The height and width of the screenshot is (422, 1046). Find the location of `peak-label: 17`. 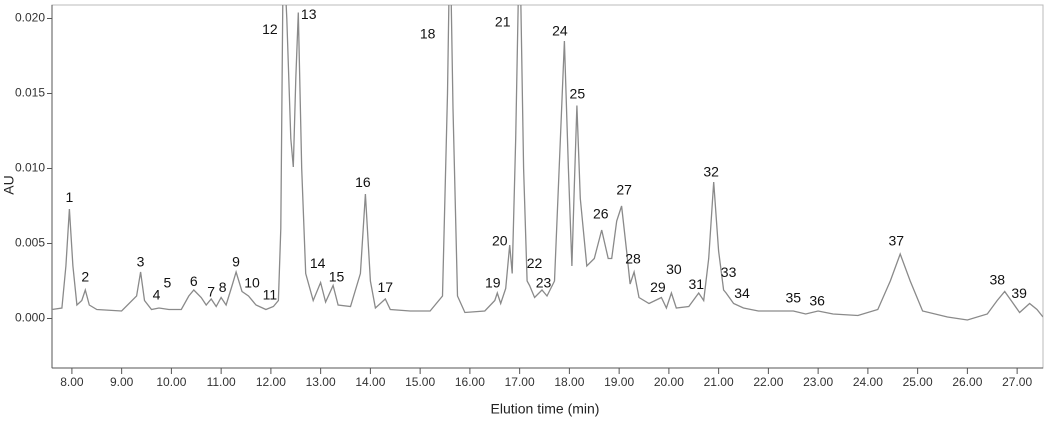

peak-label: 17 is located at coordinates (386, 287).